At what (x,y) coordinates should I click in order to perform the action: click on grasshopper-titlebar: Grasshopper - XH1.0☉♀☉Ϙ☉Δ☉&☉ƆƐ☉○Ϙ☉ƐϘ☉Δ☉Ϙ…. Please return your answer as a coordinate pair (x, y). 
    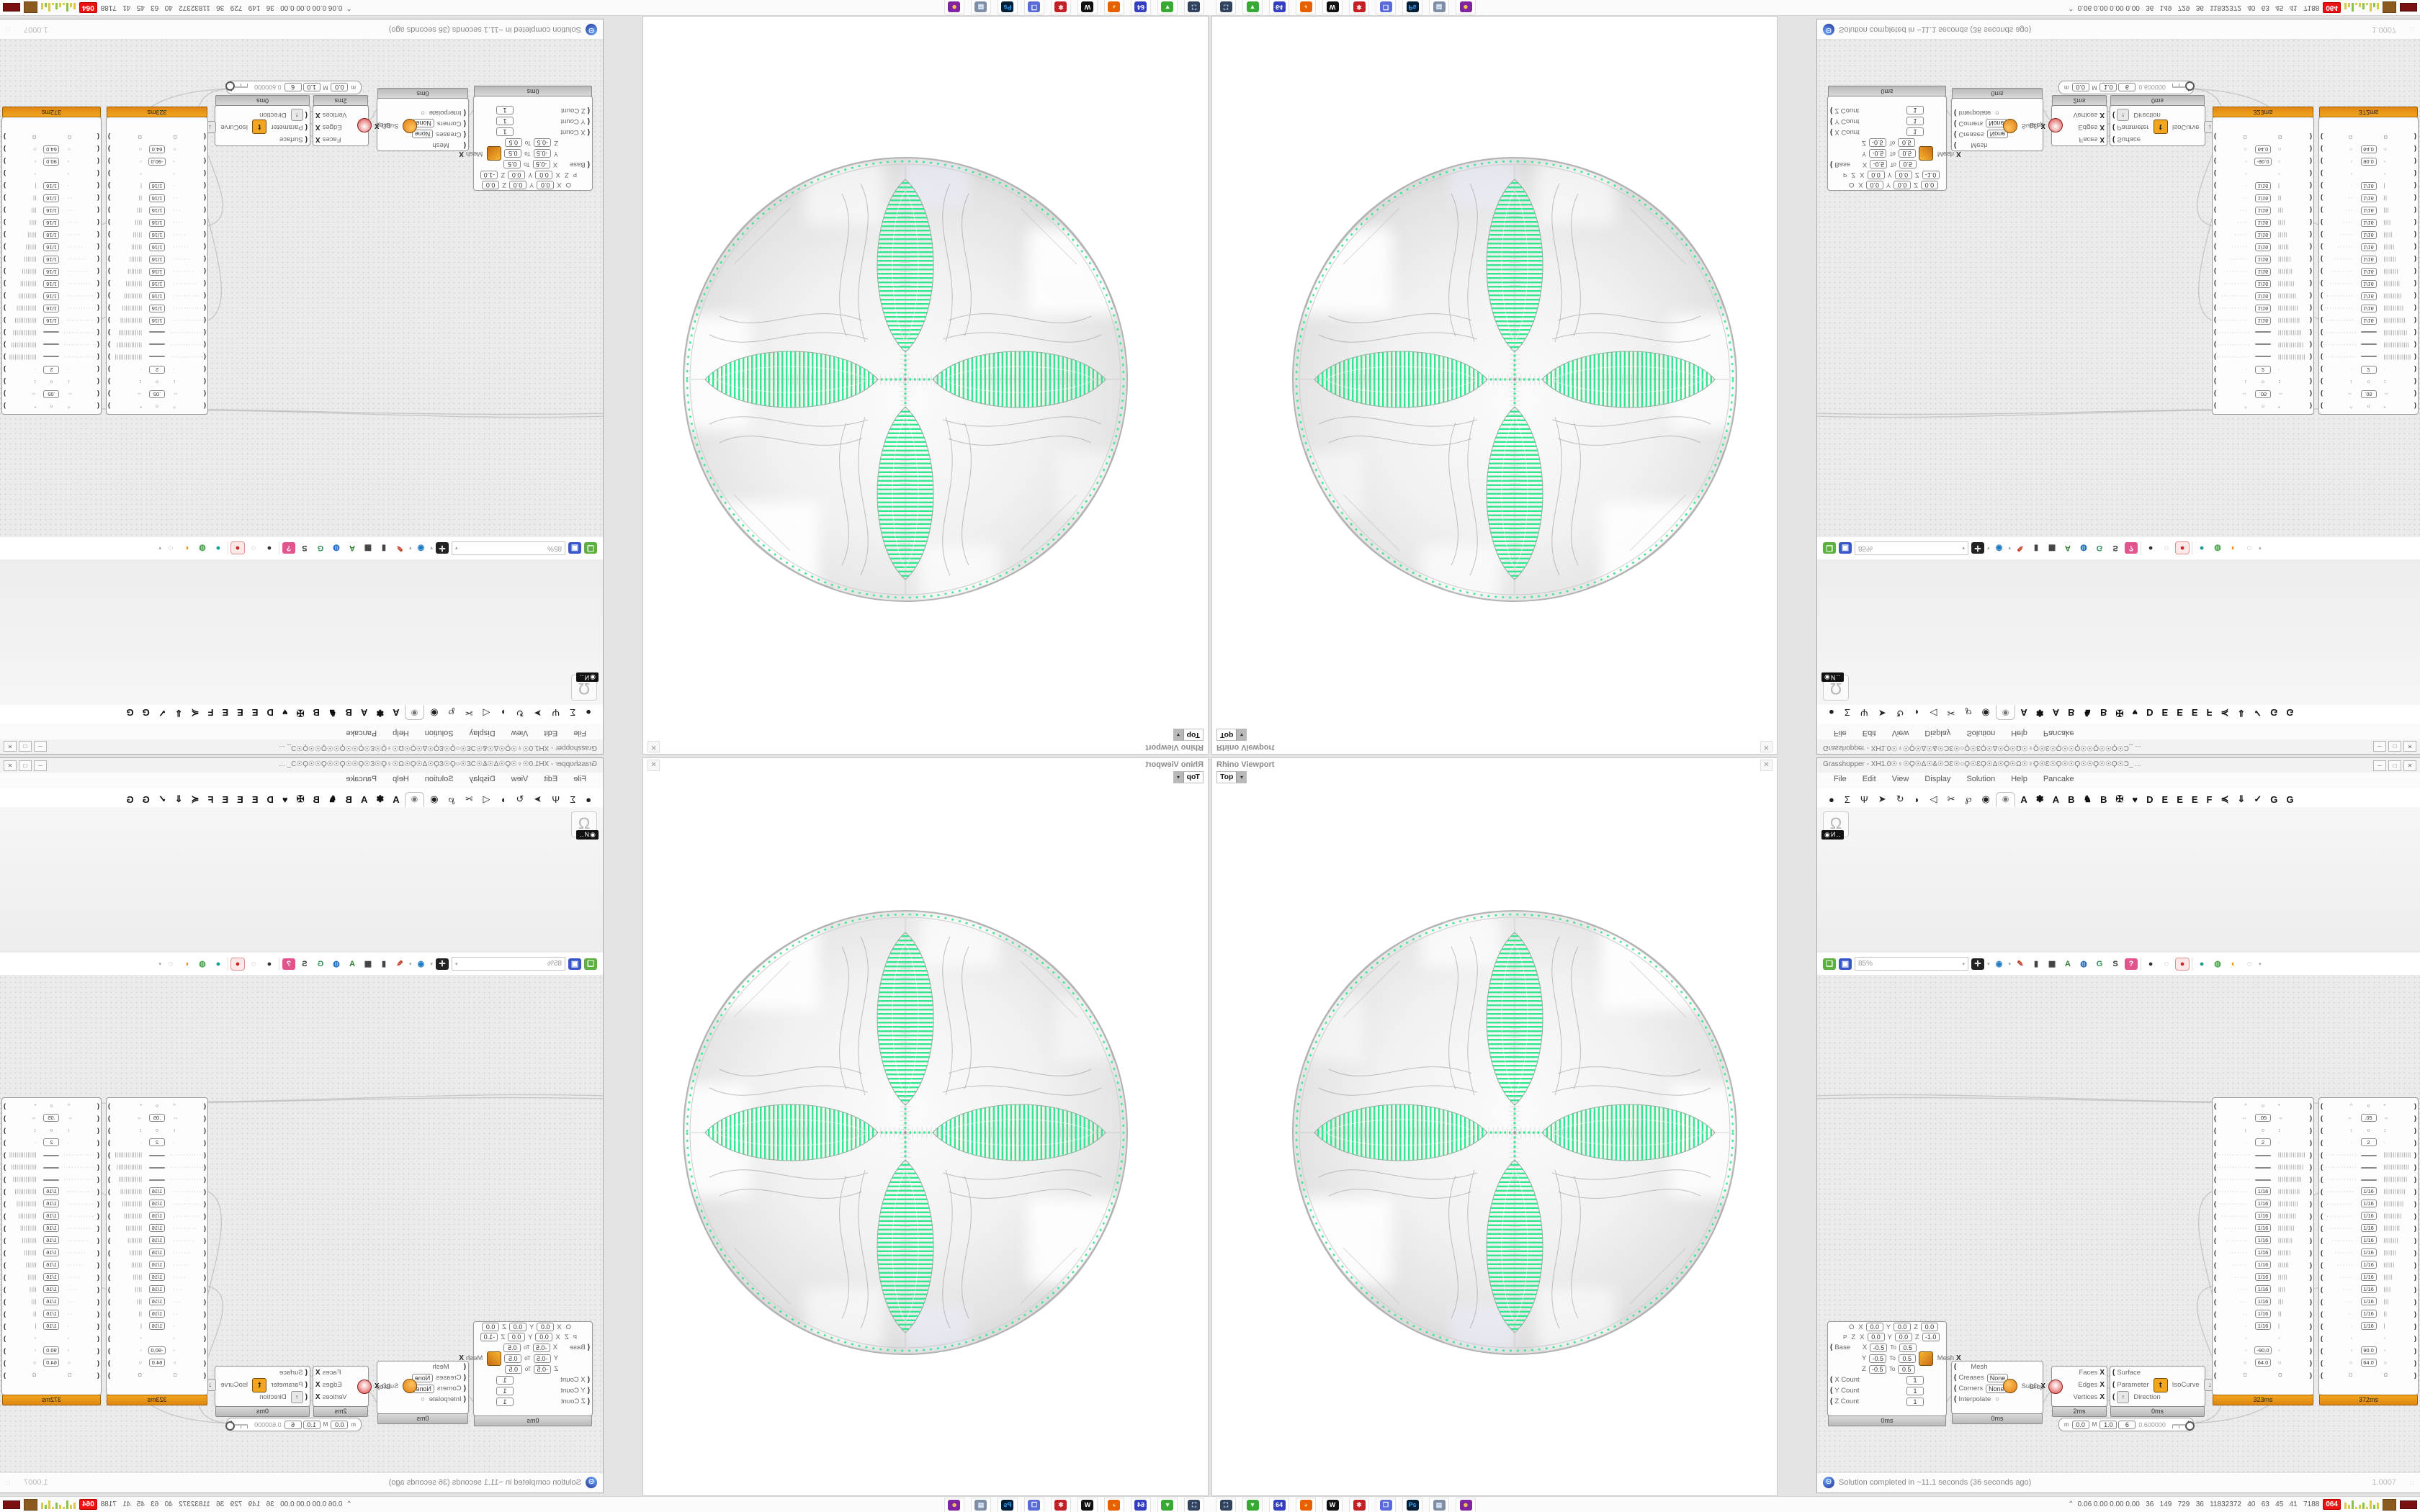
    Looking at the image, I should click on (2118, 746).